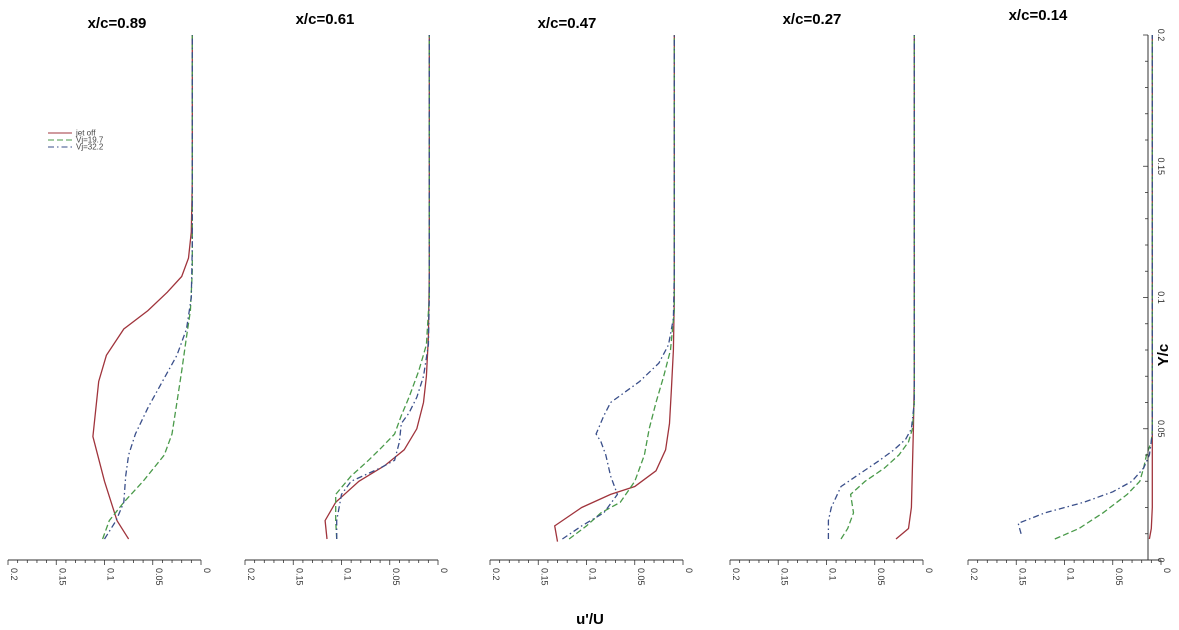 The image size is (1179, 630). What do you see at coordinates (1154, 296) in the screenshot?
I see `y-axis: 0 0.05 0.1 0.15 0.2` at bounding box center [1154, 296].